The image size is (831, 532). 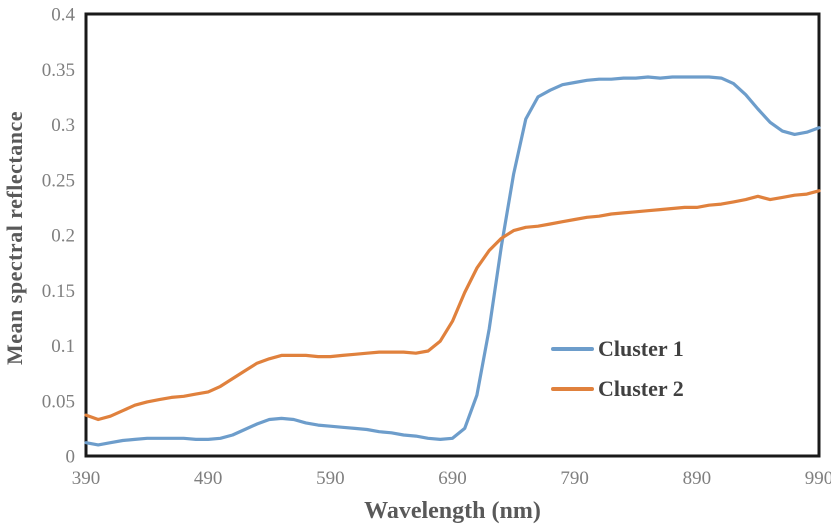 I want to click on legend-item-cluster-2: Cluster 2, so click(x=617, y=389).